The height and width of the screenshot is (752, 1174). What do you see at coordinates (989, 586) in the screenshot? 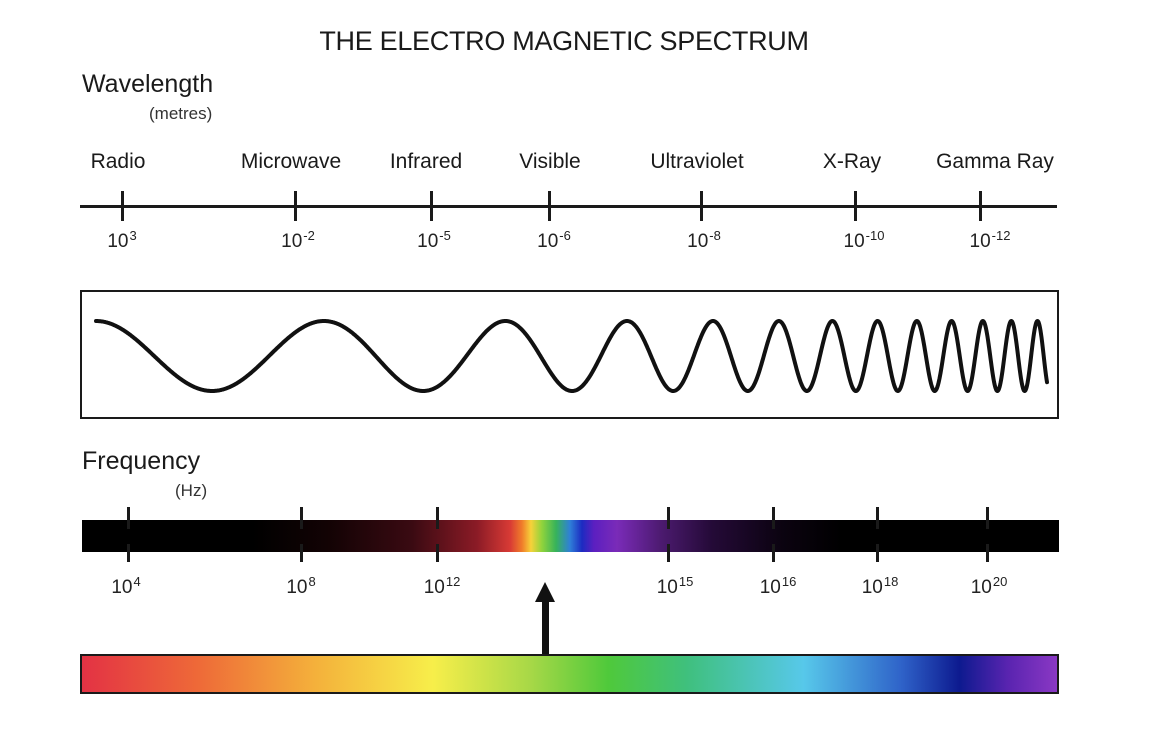
I see `frequency-value: 1020` at bounding box center [989, 586].